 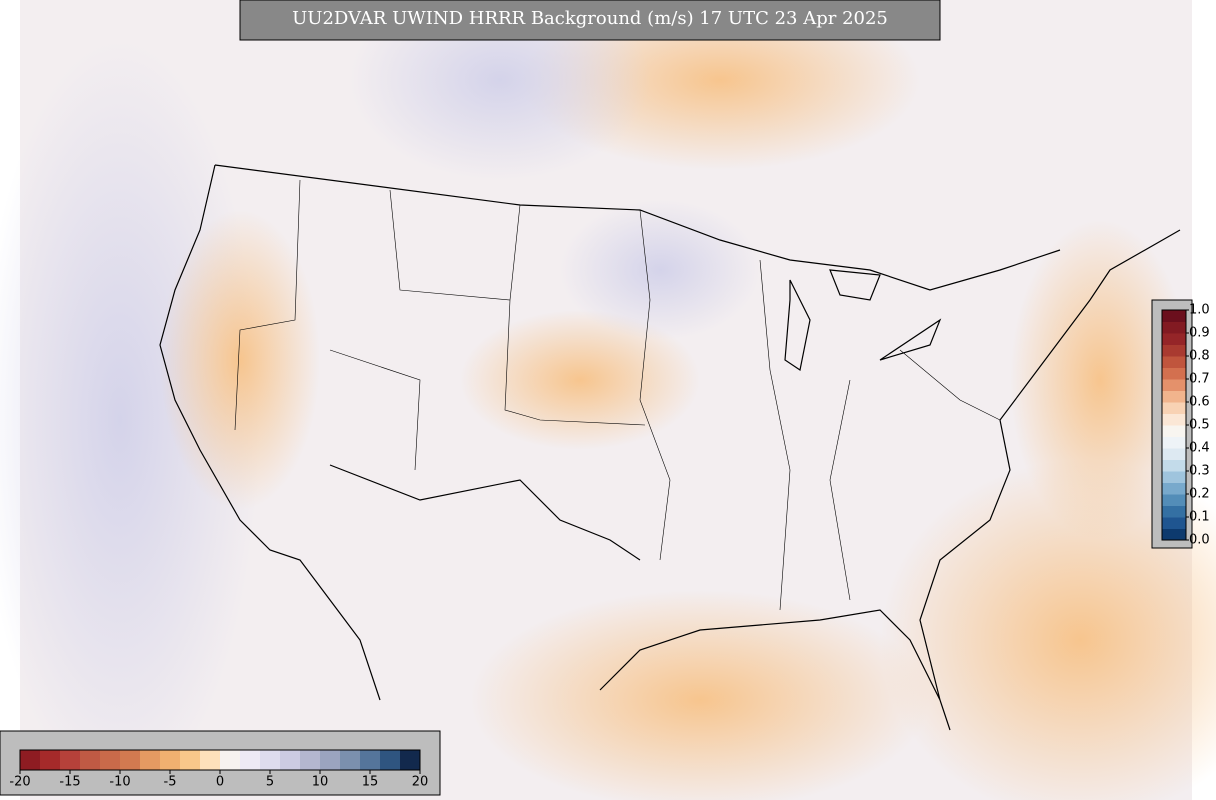 I want to click on tick-label: 0.7, so click(x=1199, y=379).